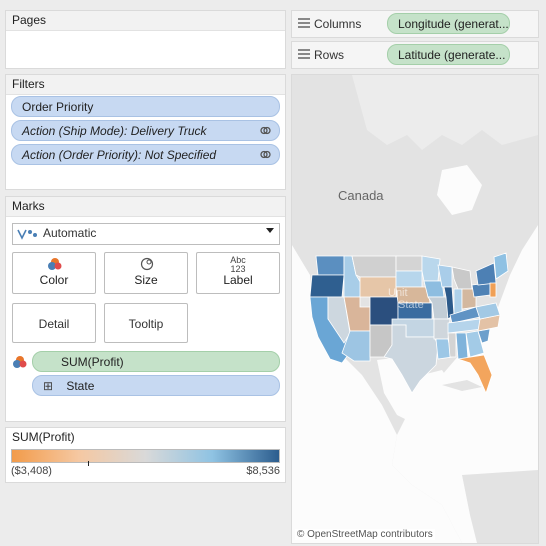  I want to click on state-shape-pa, so click(481, 290).